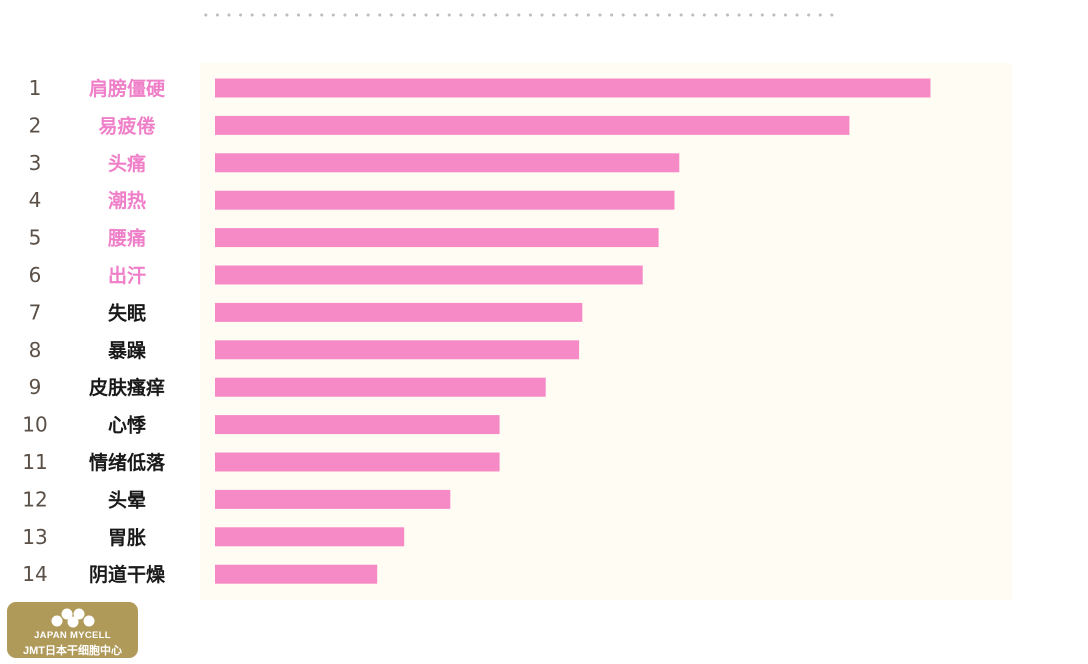 This screenshot has height=664, width=1088. I want to click on rank-label: 9, so click(35, 387).